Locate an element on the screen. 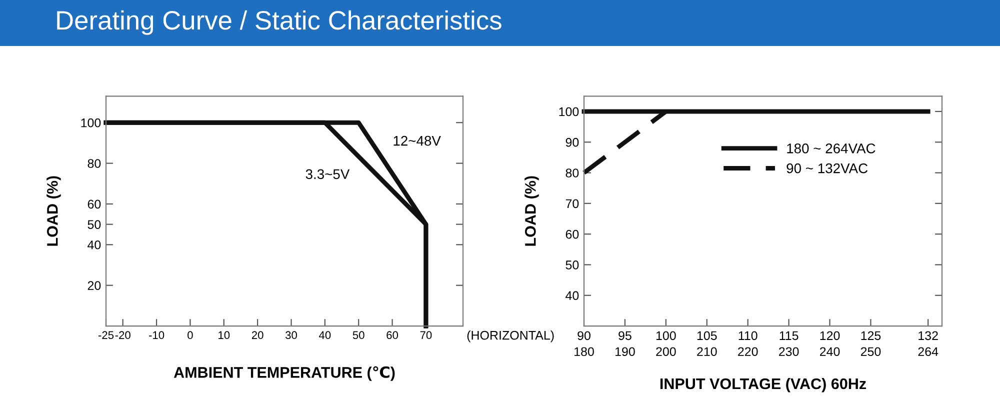  chart-title: Derating Curve / Static Characteristics is located at coordinates (279, 22).